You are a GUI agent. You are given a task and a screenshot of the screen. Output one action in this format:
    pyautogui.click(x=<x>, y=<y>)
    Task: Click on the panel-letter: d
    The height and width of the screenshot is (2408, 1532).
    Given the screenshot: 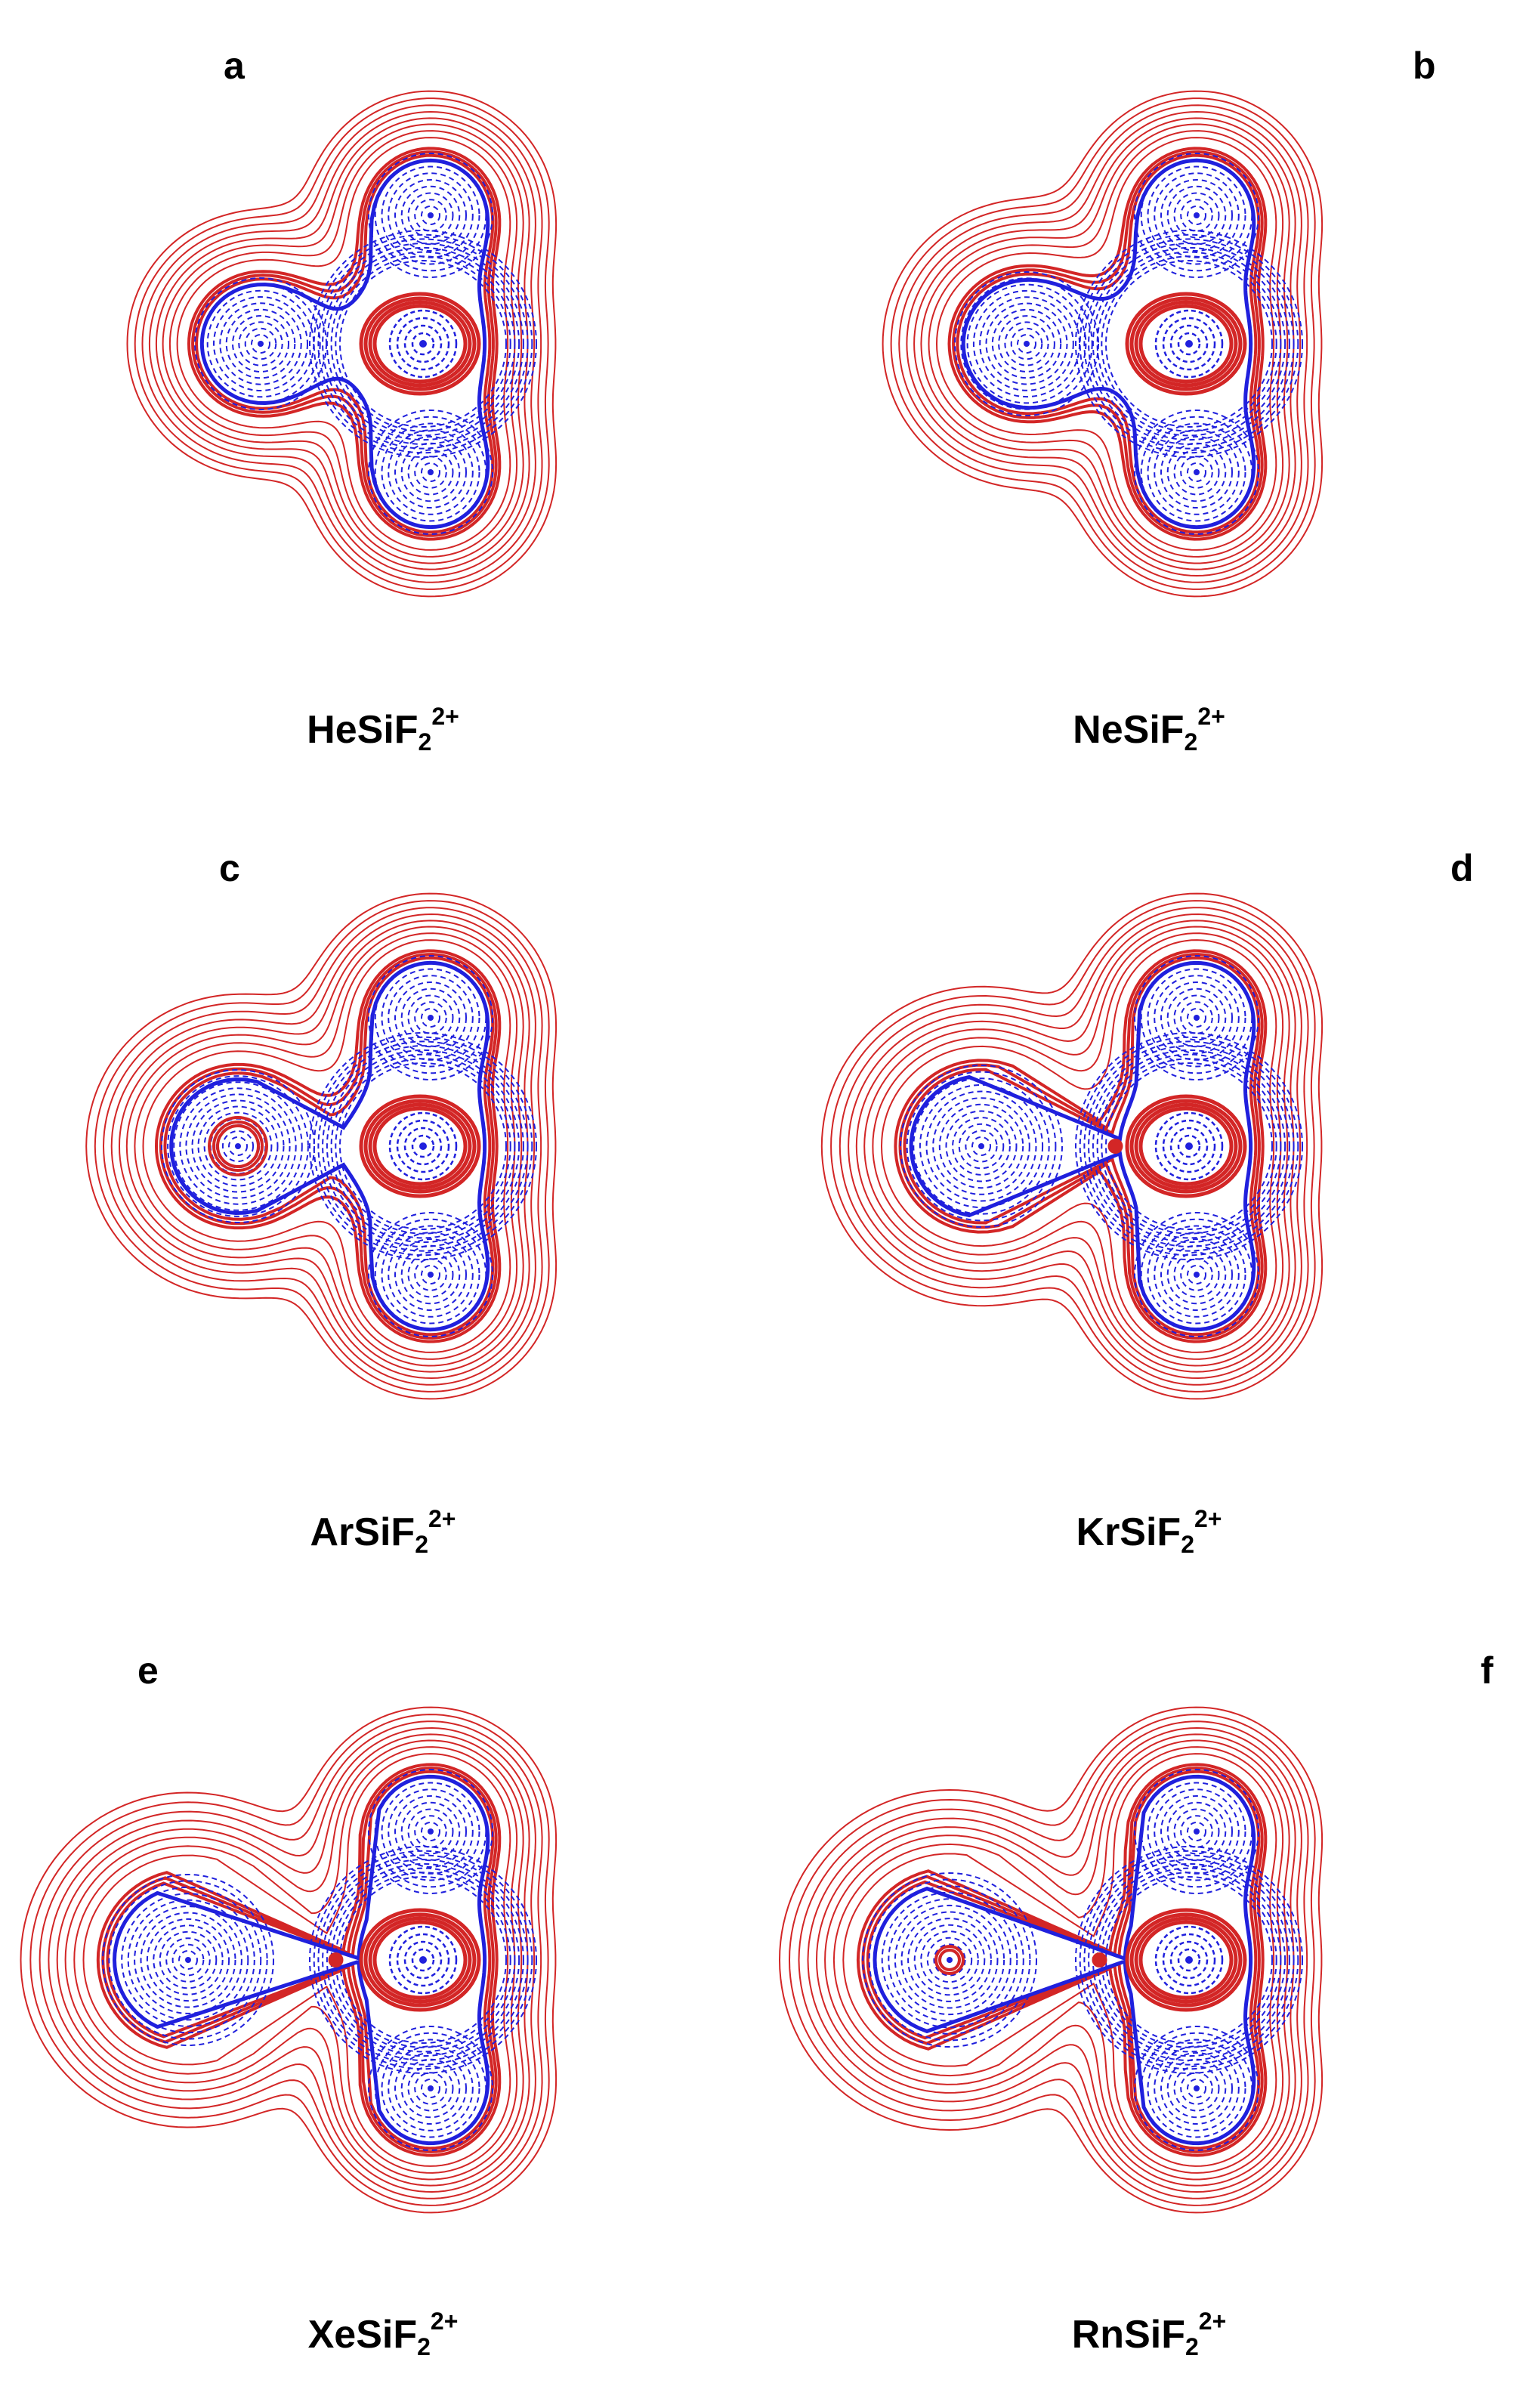 What is the action you would take?
    pyautogui.click(x=1462, y=868)
    